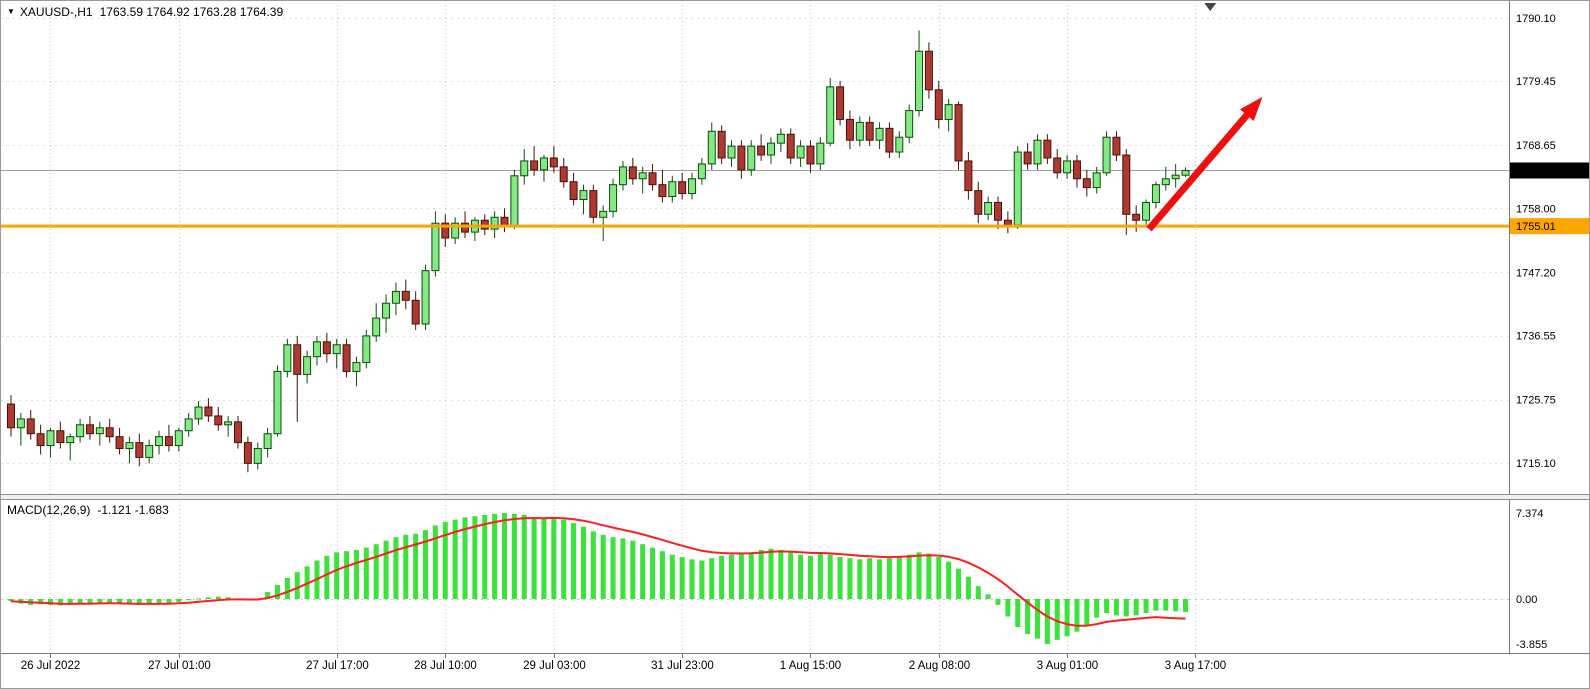 The height and width of the screenshot is (689, 1590). Describe the element at coordinates (50, 666) in the screenshot. I see `time-axis-label: 26 Jul 2022` at that location.